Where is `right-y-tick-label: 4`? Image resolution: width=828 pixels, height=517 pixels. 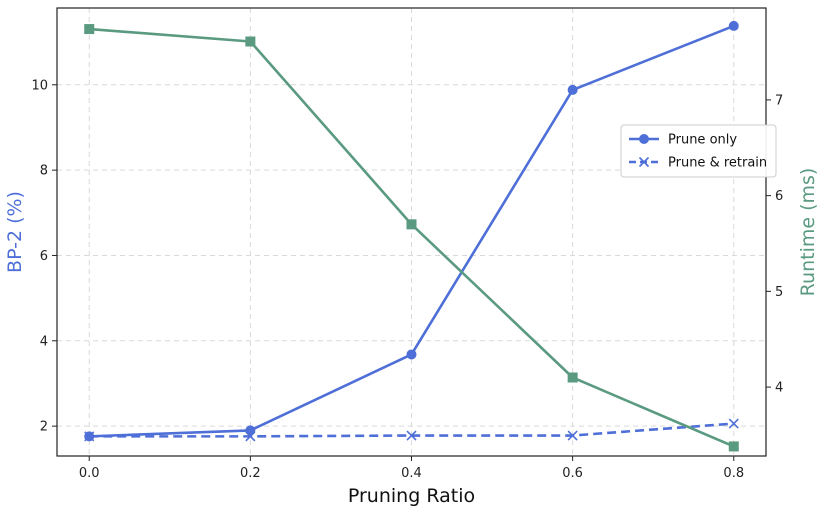 right-y-tick-label: 4 is located at coordinates (779, 388).